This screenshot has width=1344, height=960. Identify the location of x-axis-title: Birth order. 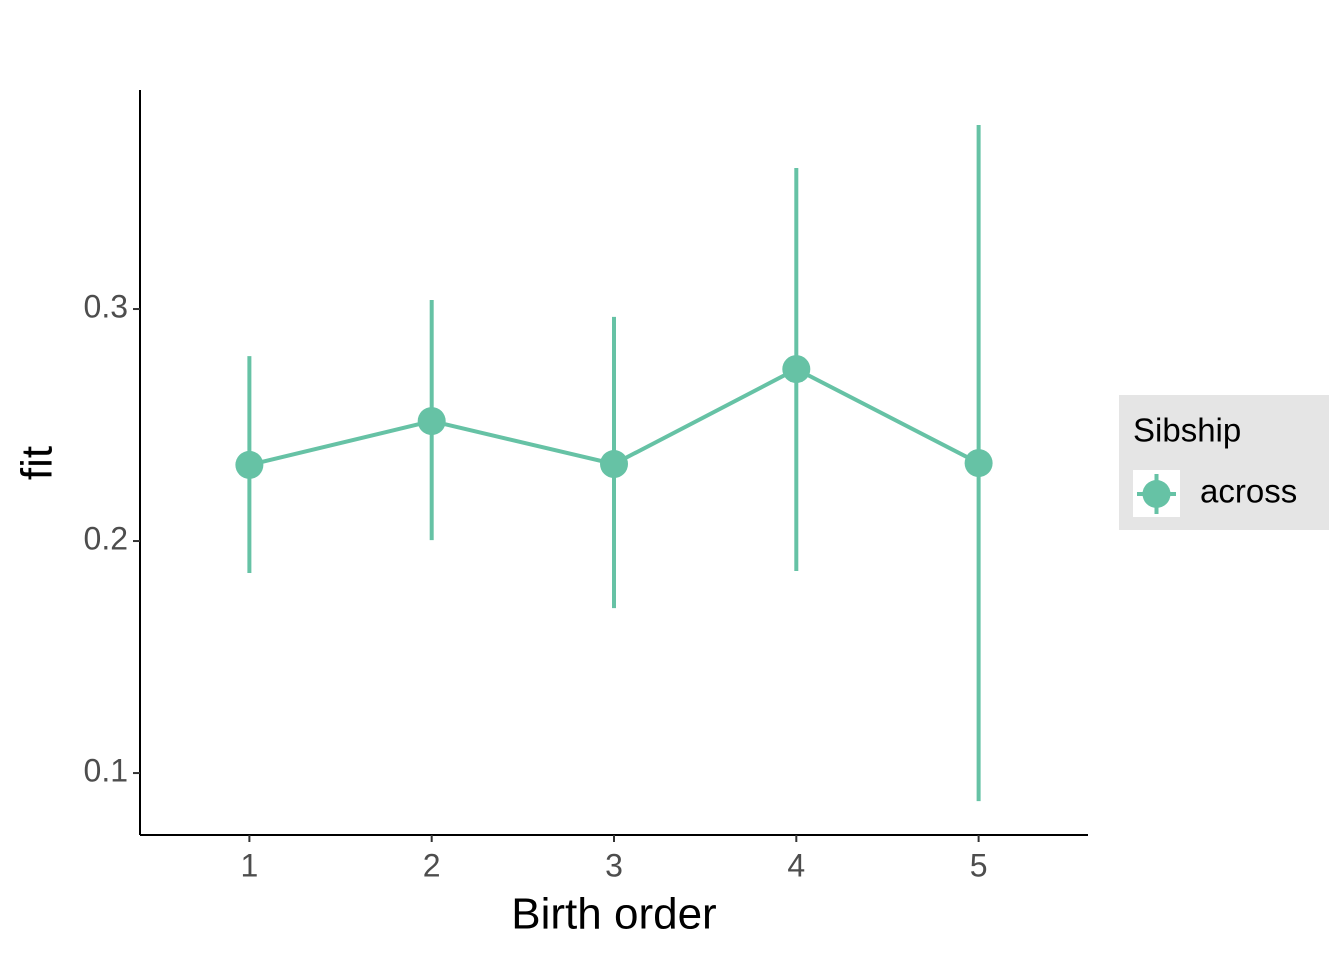
(613, 914).